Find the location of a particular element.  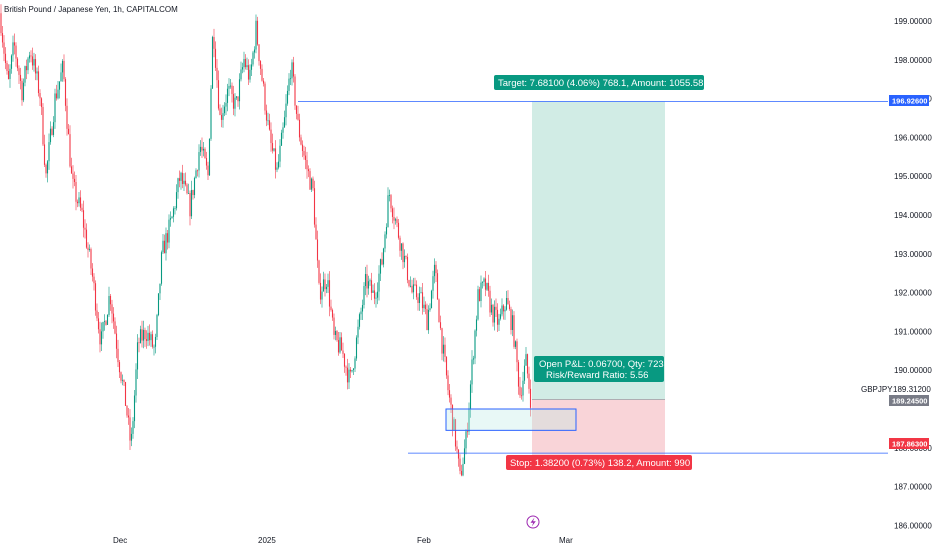

last-price-tag is located at coordinates (909, 400).